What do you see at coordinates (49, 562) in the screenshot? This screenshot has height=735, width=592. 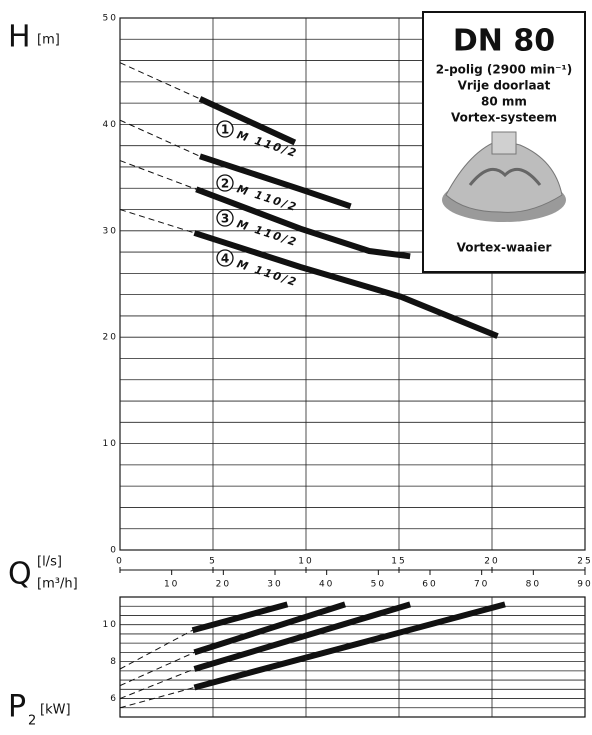 I see `q-unit-ls: [l/s]` at bounding box center [49, 562].